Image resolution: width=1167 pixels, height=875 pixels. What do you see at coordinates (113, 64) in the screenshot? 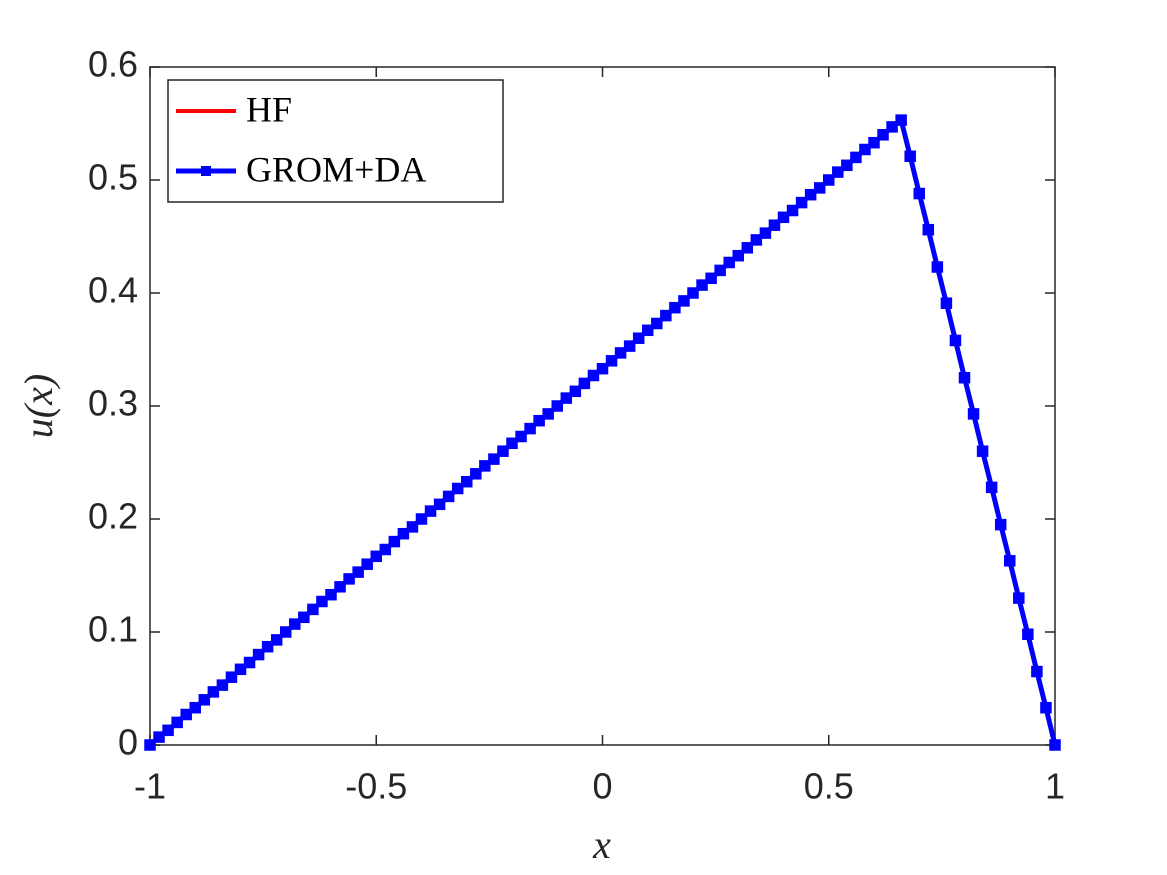
I see `y-tick-label: 0.6` at bounding box center [113, 64].